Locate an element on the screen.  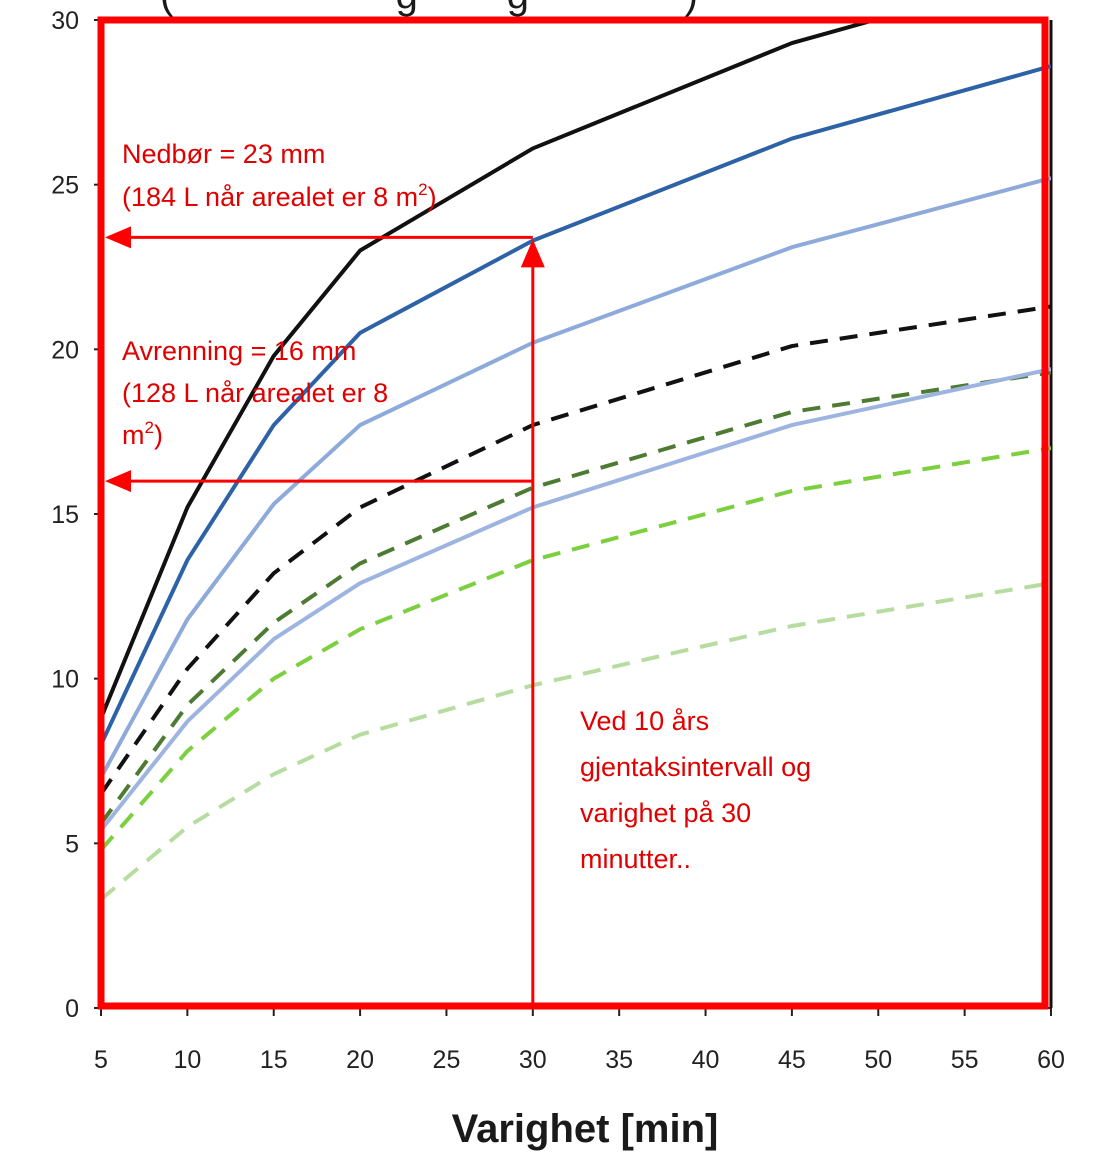
avrenning-label-line3-text: m is located at coordinates (133, 435).